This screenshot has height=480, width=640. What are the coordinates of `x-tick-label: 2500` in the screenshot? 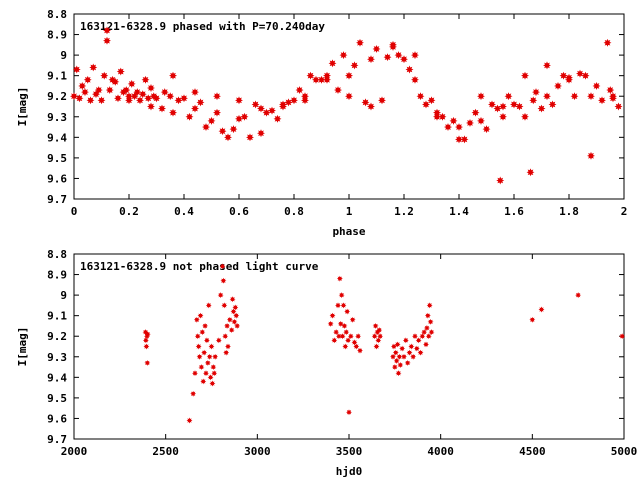 It's located at (165, 451).